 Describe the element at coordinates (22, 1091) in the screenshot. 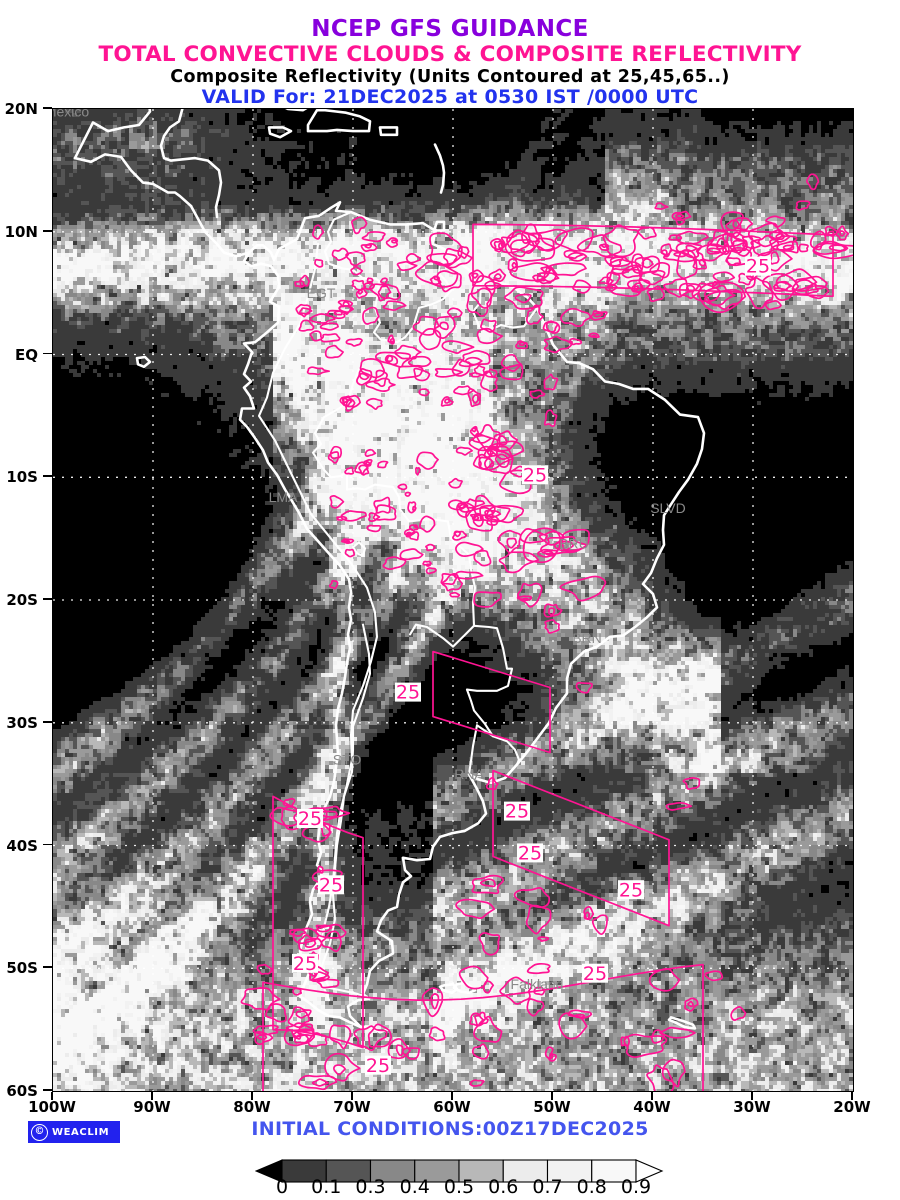

I see `lat-tick-label-60S: 60S` at that location.